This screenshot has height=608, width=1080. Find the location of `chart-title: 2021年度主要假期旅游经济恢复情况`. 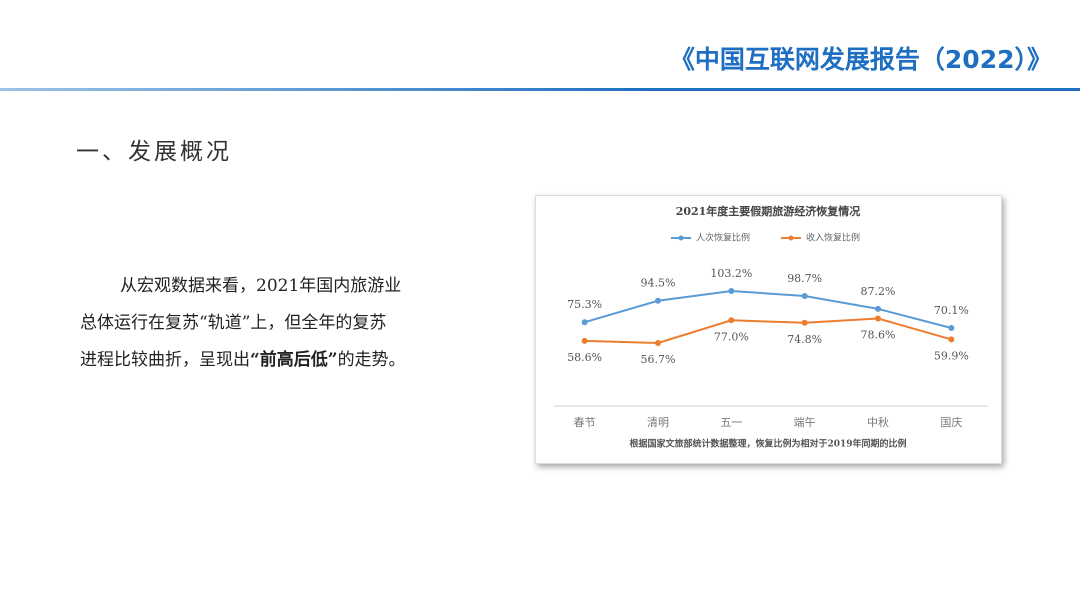

chart-title: 2021年度主要假期旅游经济恢复情况 is located at coordinates (768, 211).